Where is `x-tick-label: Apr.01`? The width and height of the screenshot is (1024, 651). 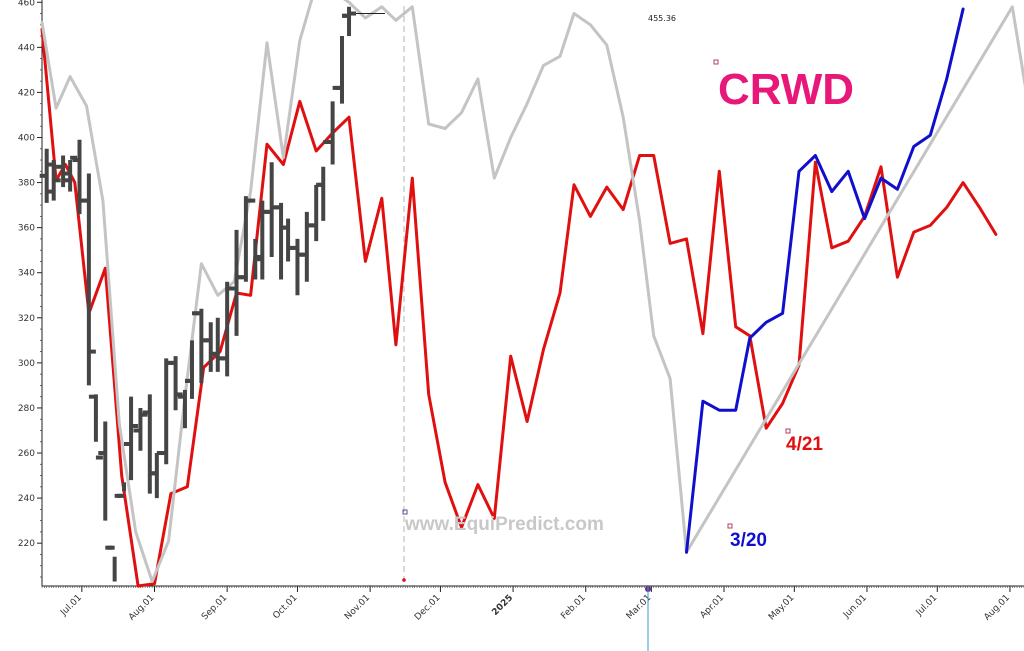
x-tick-label: Apr.01 is located at coordinates (713, 607).